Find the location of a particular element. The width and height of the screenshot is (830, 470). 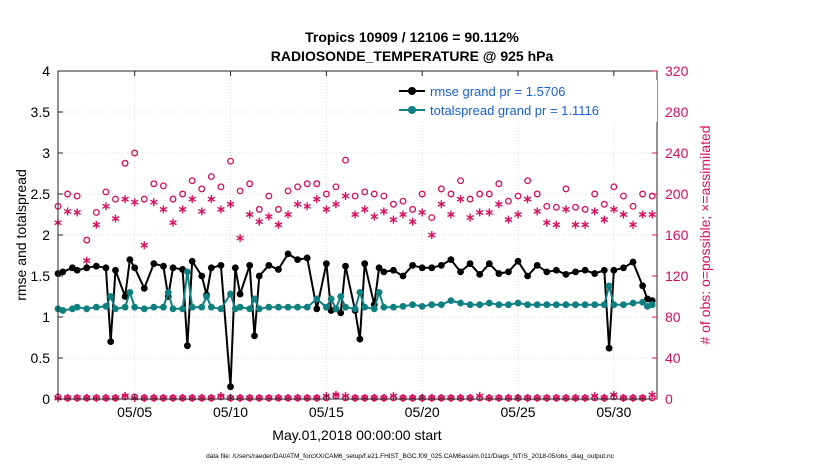

y-tick-label: 1 is located at coordinates (46, 317).